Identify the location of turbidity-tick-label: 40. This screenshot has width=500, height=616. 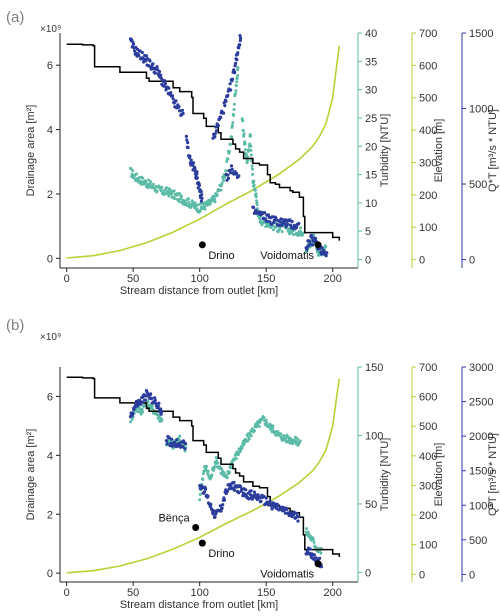
(371, 34).